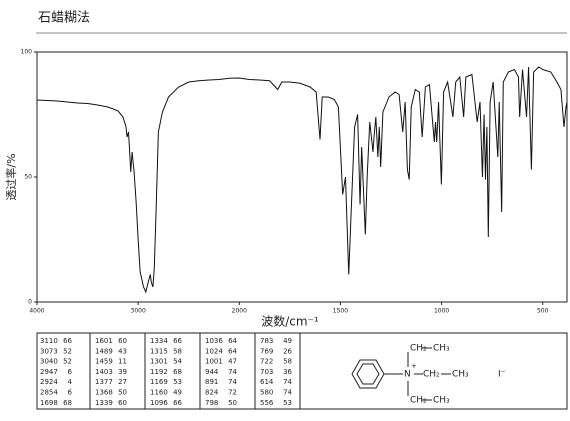 This screenshot has width=570, height=421. What do you see at coordinates (239, 311) in the screenshot?
I see `x-tick-label: 2000` at bounding box center [239, 311].